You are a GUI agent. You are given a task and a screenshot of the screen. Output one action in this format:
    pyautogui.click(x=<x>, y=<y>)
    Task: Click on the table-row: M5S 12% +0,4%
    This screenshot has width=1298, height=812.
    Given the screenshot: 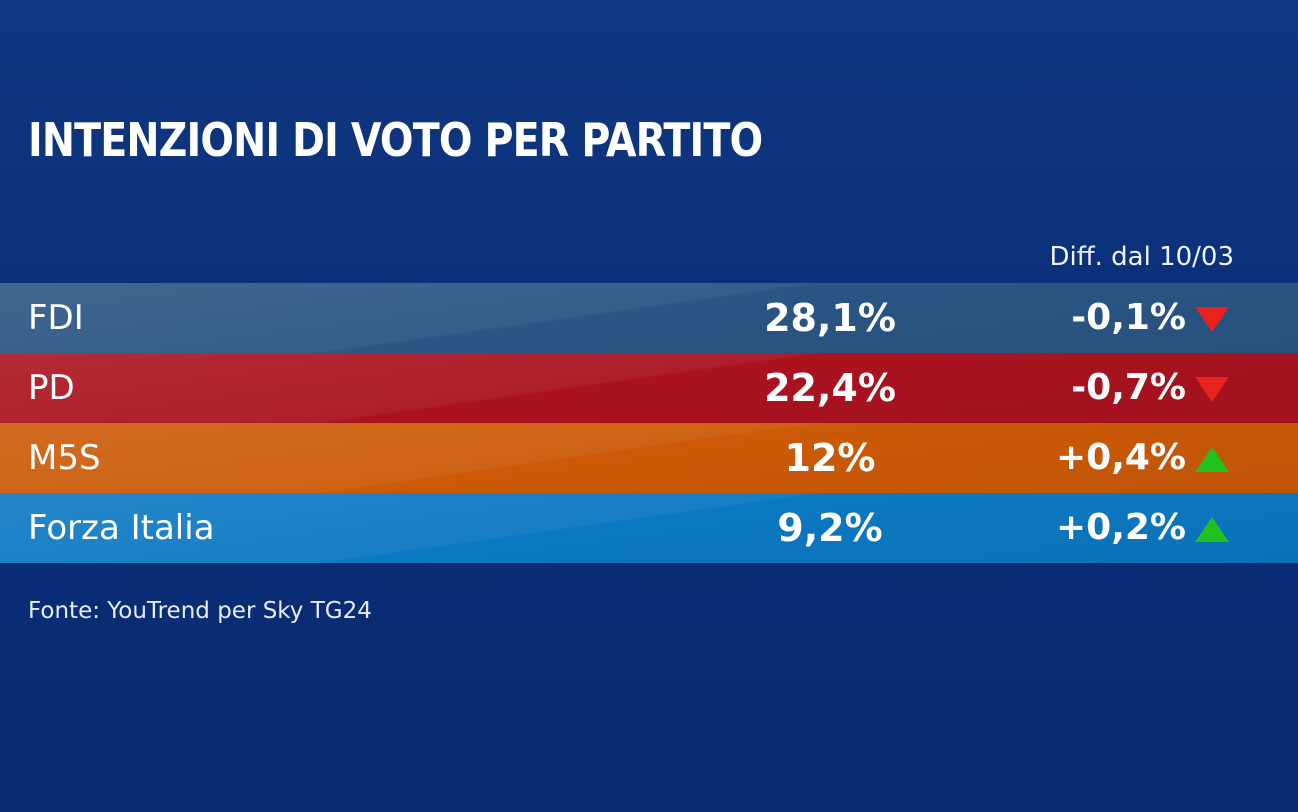 What is the action you would take?
    pyautogui.click(x=649, y=458)
    